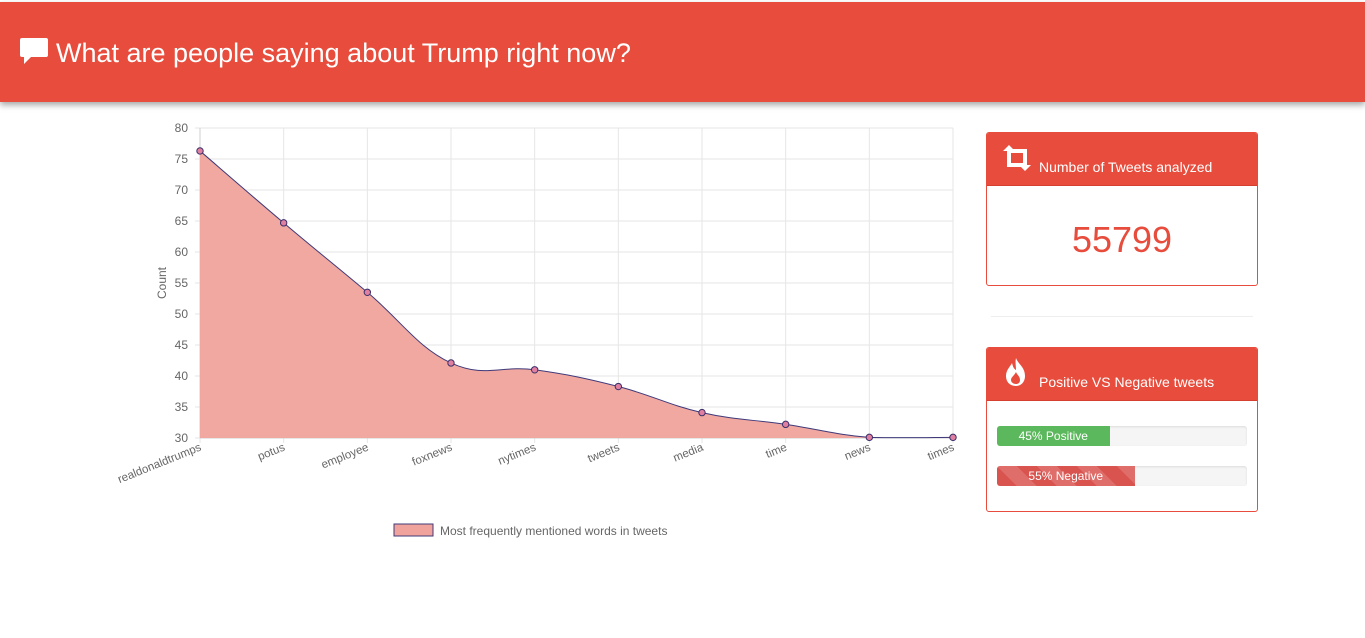  What do you see at coordinates (689, 452) in the screenshot?
I see `x-tick-label: media` at bounding box center [689, 452].